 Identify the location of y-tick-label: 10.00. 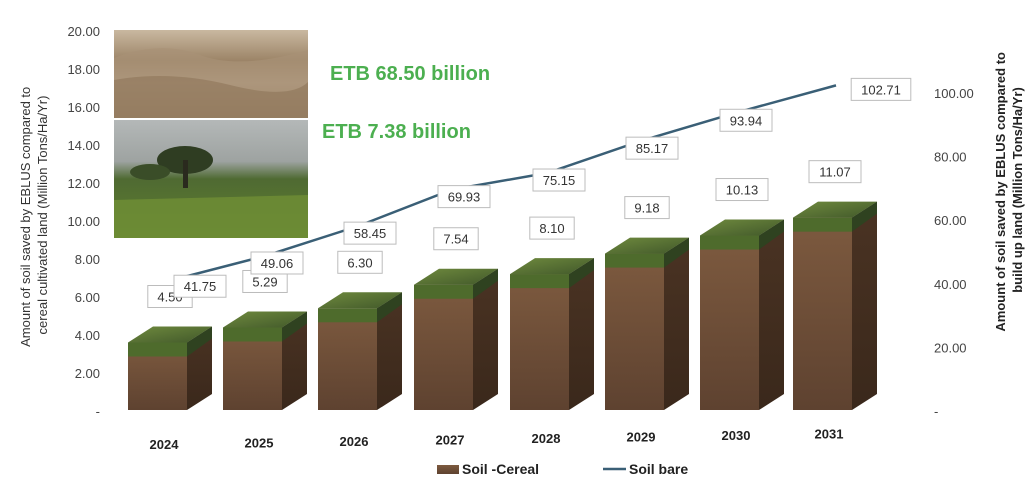
(83, 221).